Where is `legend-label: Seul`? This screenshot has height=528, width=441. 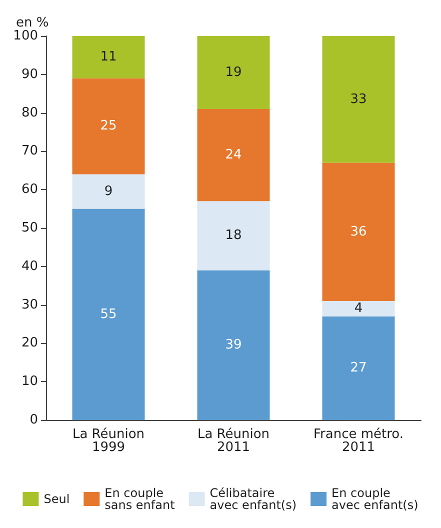
legend-label: Seul is located at coordinates (57, 499).